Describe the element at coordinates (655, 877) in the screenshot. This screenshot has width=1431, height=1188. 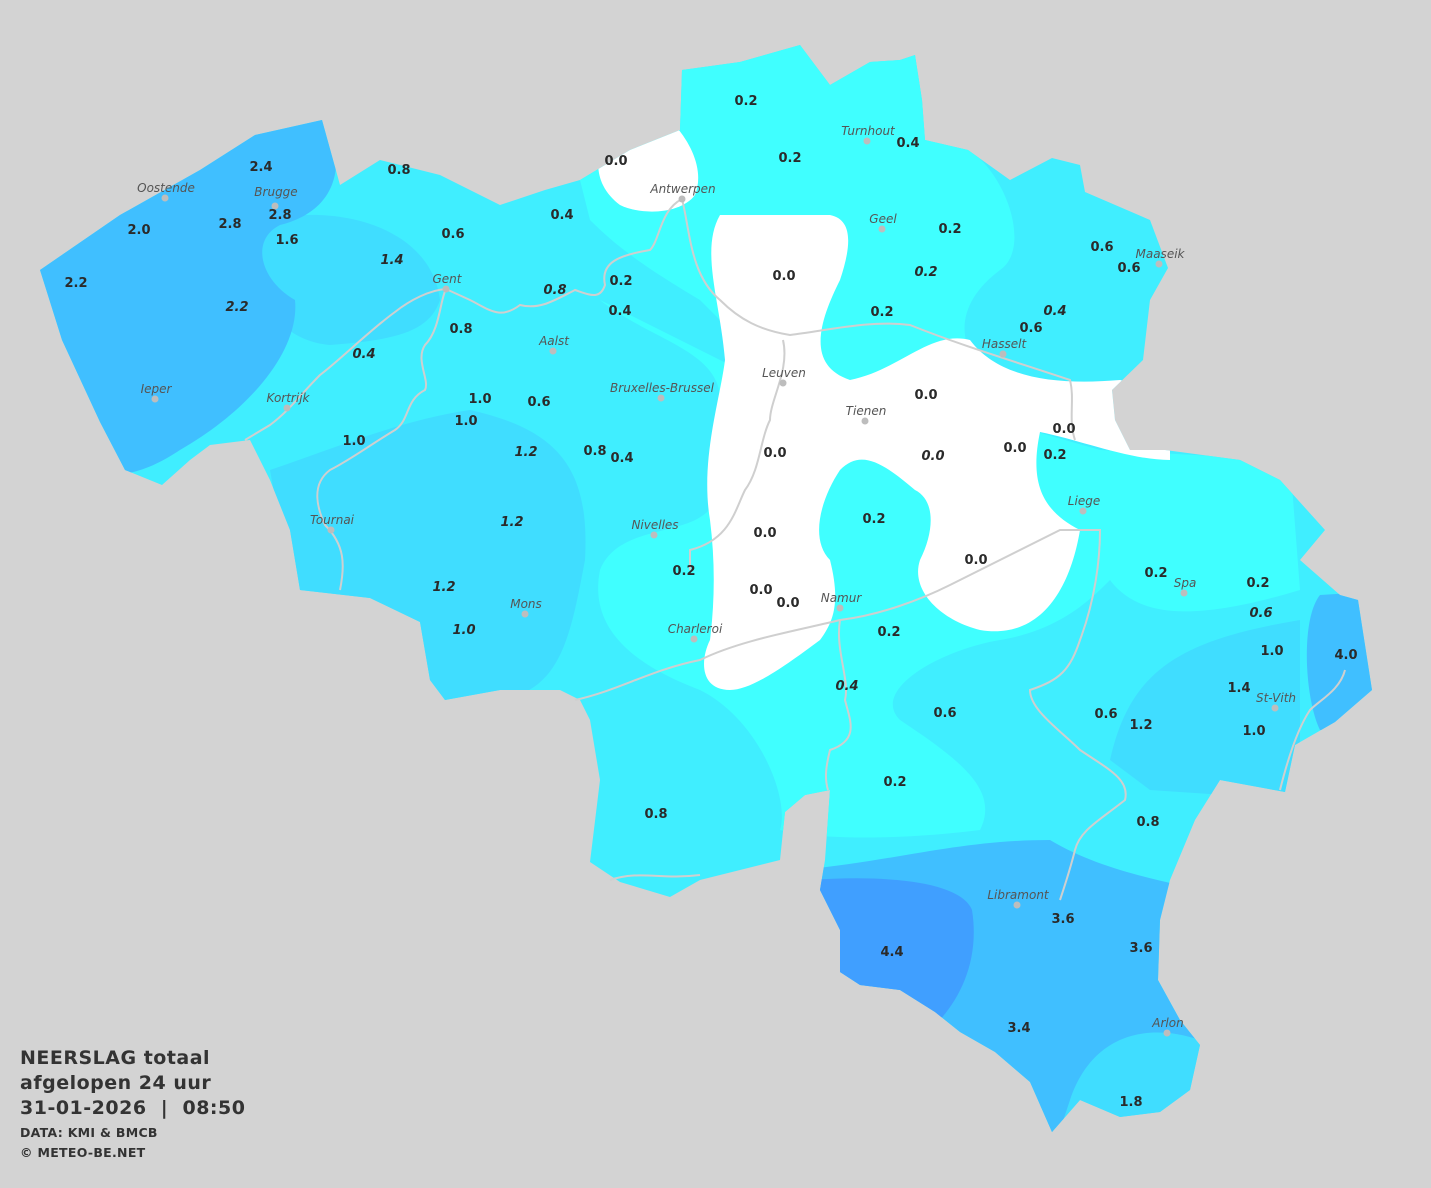
I see `river-semois` at that location.